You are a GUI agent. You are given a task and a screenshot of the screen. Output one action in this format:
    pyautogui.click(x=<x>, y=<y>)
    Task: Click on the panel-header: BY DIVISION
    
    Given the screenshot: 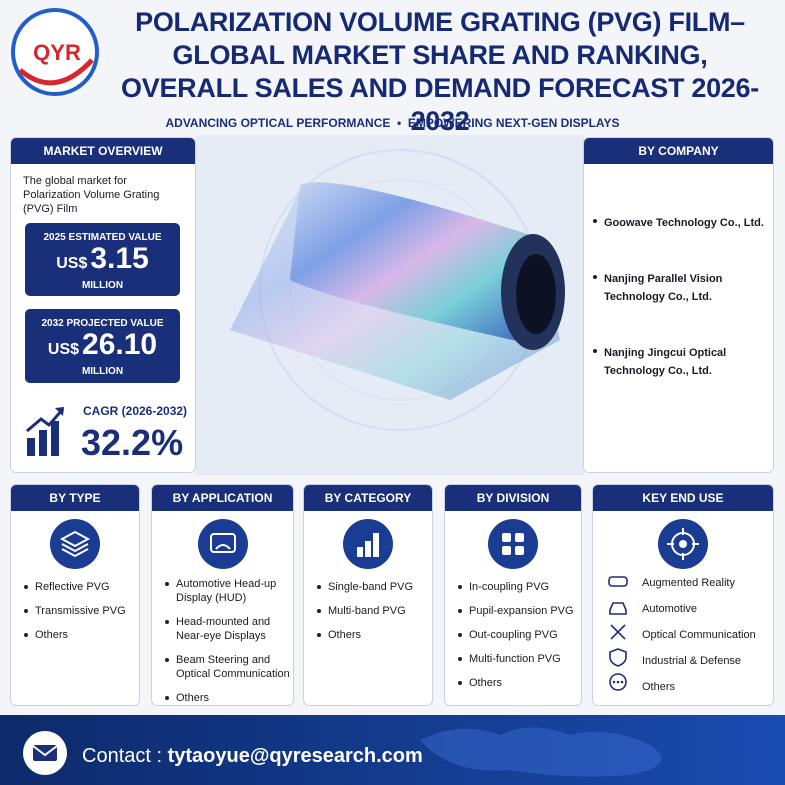 What is the action you would take?
    pyautogui.click(x=513, y=498)
    